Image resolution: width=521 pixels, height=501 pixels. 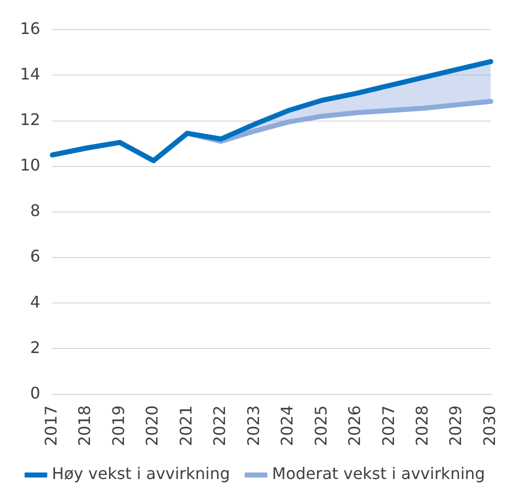 What do you see at coordinates (320, 425) in the screenshot?
I see `x-tick-label: 2025` at bounding box center [320, 425].